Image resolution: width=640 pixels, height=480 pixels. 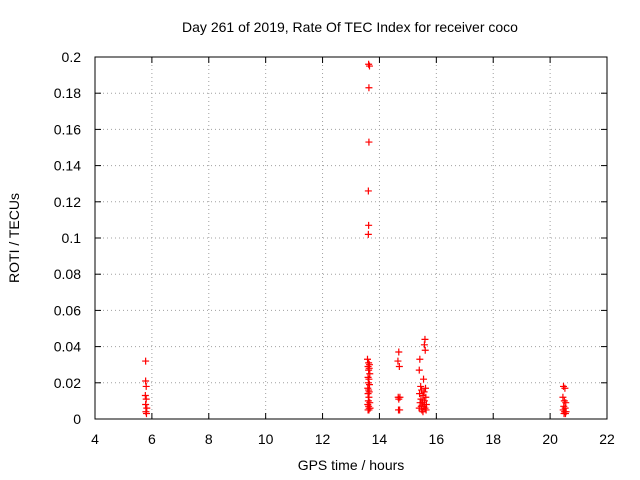 I want to click on x-tick-label: 18, so click(x=493, y=439).